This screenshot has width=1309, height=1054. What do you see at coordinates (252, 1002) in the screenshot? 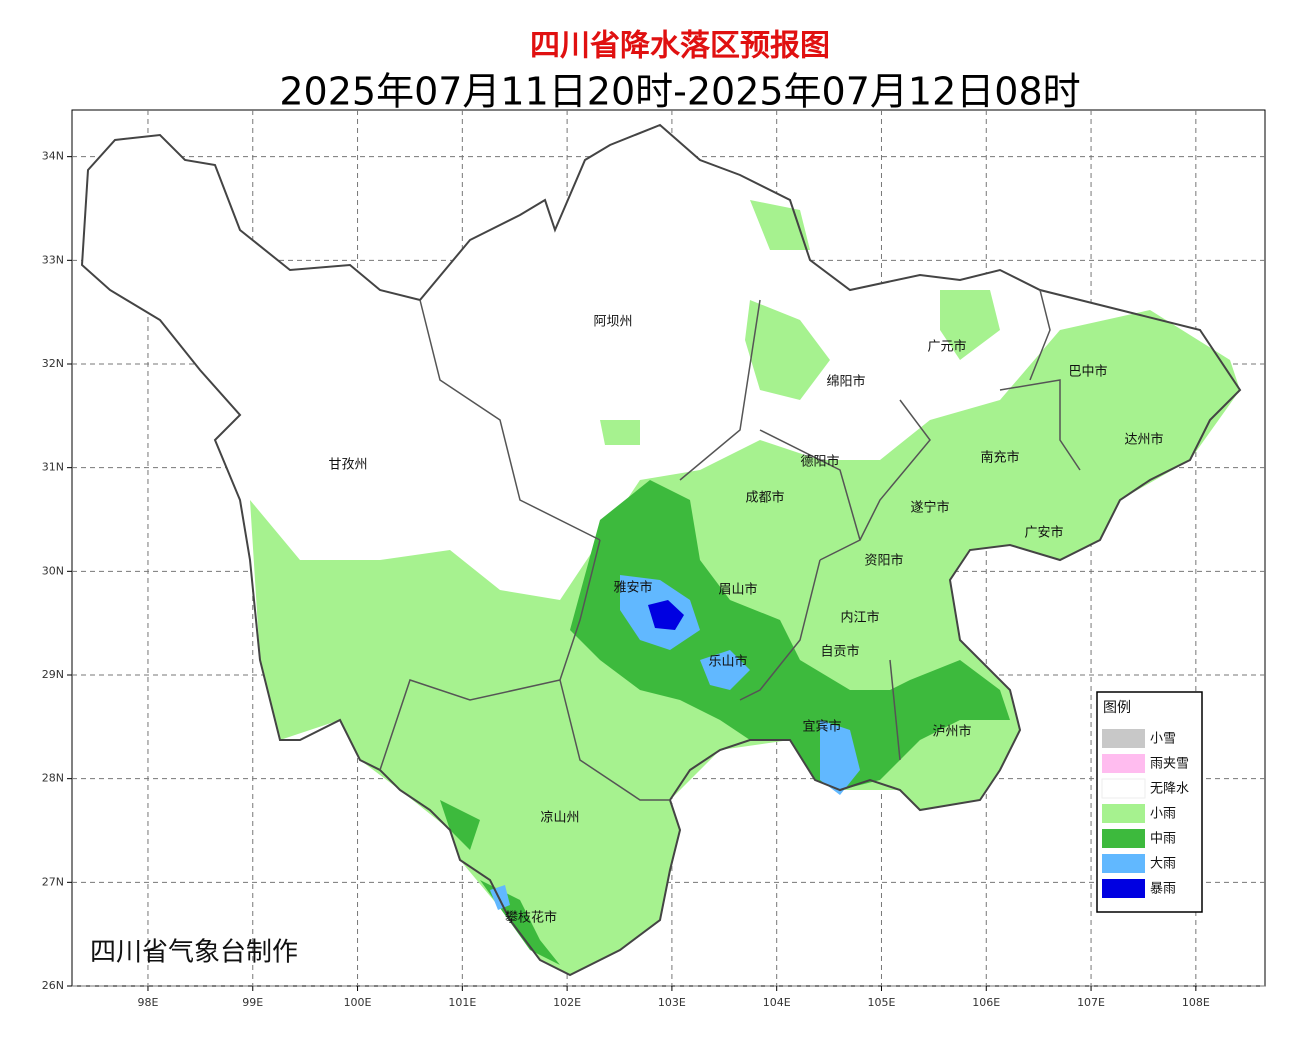
I see `x-tick-label: 99E` at bounding box center [252, 1002].